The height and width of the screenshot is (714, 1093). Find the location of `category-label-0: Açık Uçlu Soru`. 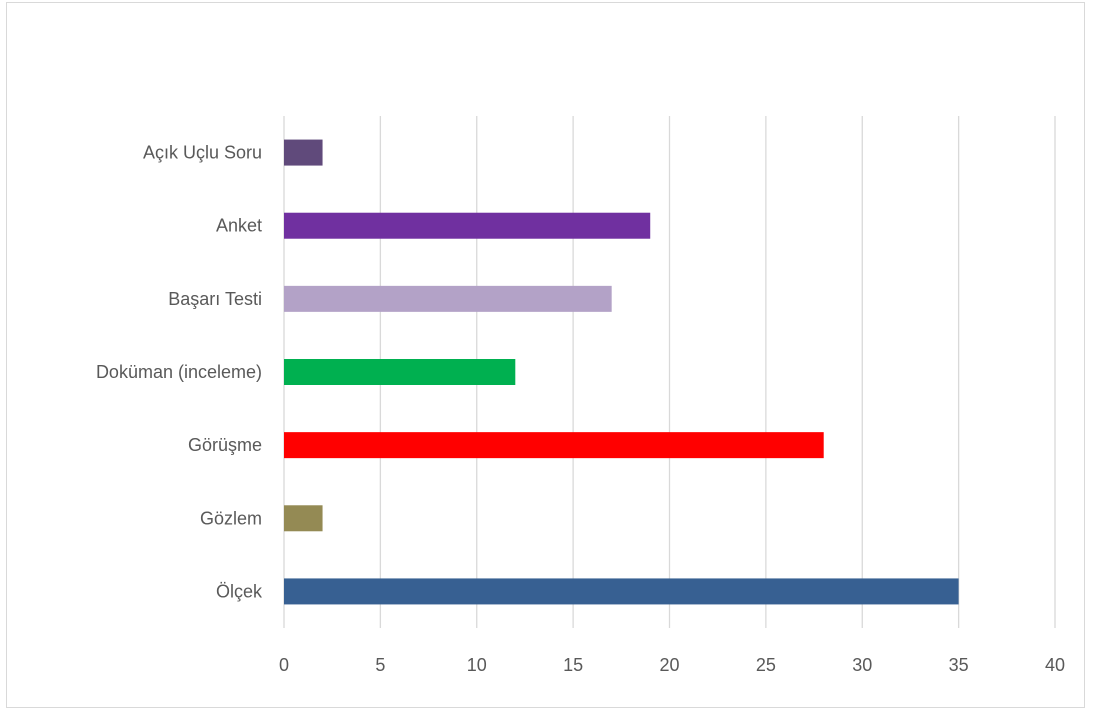

category-label-0: Açık Uçlu Soru is located at coordinates (202, 153).